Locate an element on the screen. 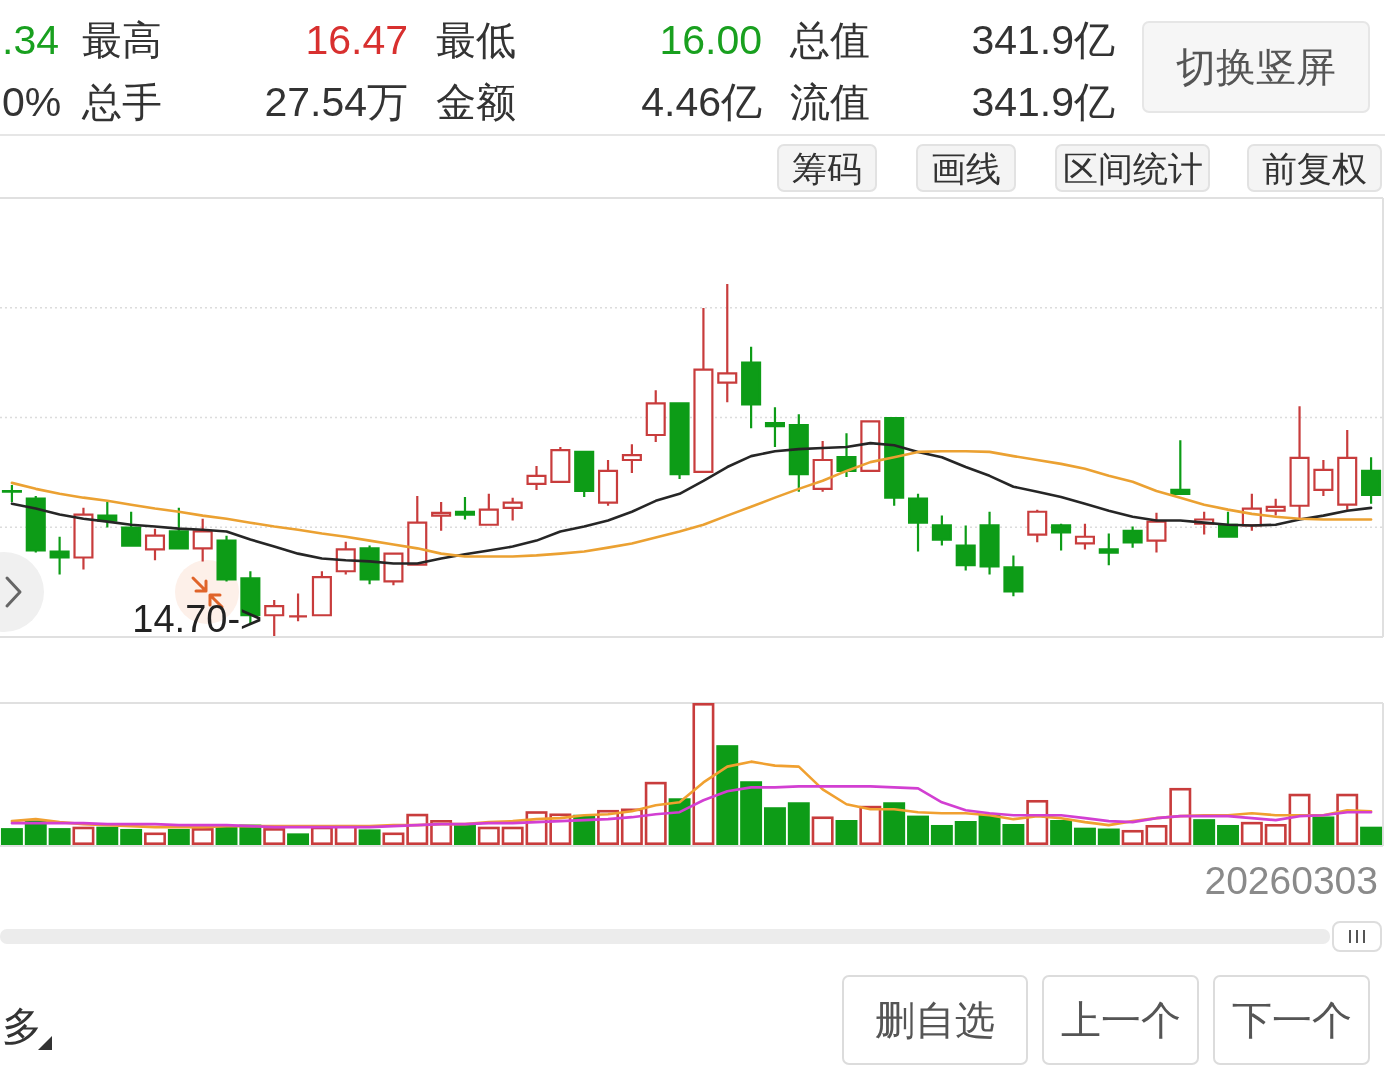 The height and width of the screenshot is (1080, 1385). text: 总值 is located at coordinates (829, 40).